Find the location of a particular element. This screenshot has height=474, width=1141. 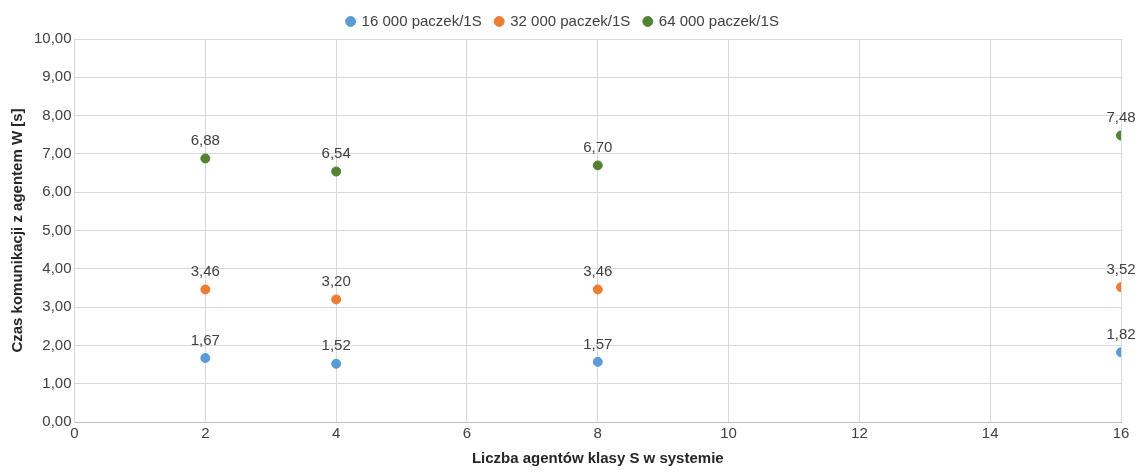

x-tick-label: 2 is located at coordinates (205, 433).